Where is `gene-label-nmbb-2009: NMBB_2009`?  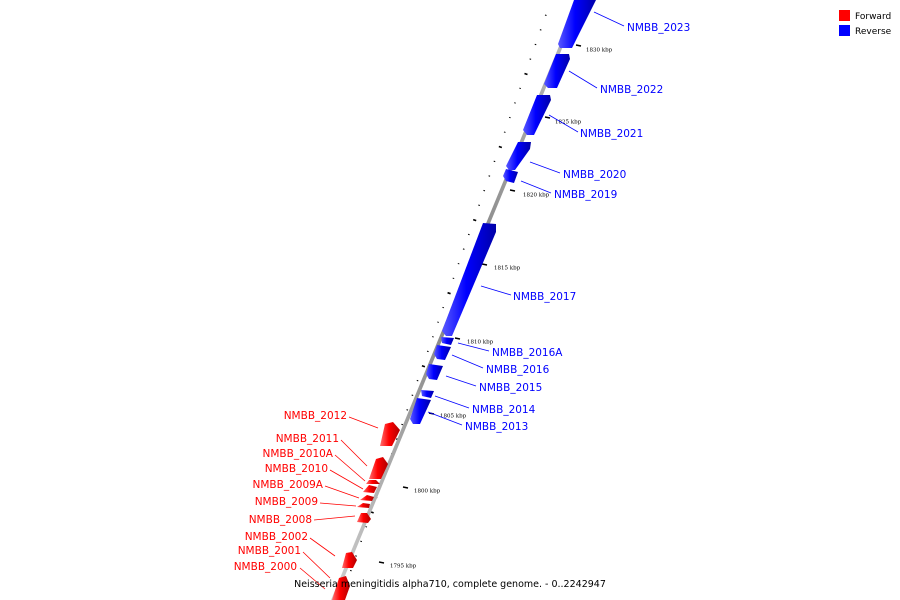
gene-label-nmbb-2009: NMBB_2009 is located at coordinates (286, 502).